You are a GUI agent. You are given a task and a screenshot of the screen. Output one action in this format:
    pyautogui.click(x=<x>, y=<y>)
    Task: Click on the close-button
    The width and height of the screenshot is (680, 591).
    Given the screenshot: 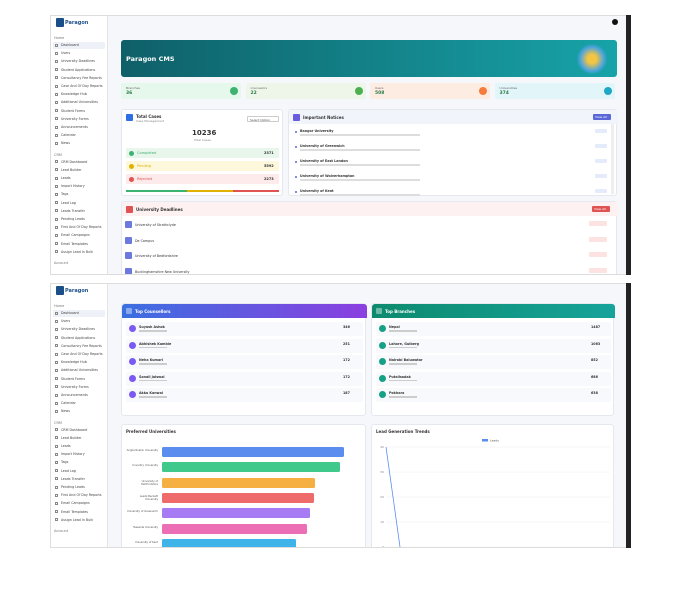 What is the action you would take?
    pyautogui.click(x=615, y=22)
    